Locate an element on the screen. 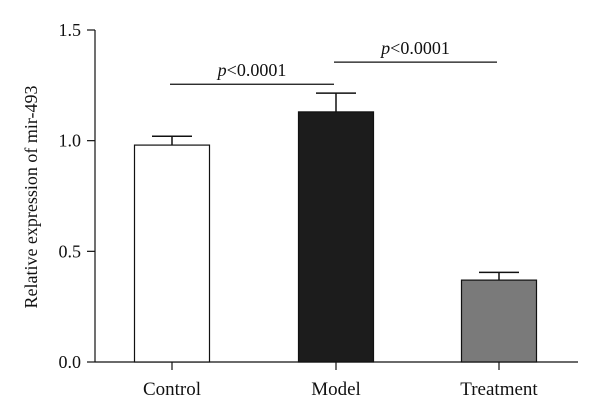  y-tick-label: 1.0 is located at coordinates (70, 141).